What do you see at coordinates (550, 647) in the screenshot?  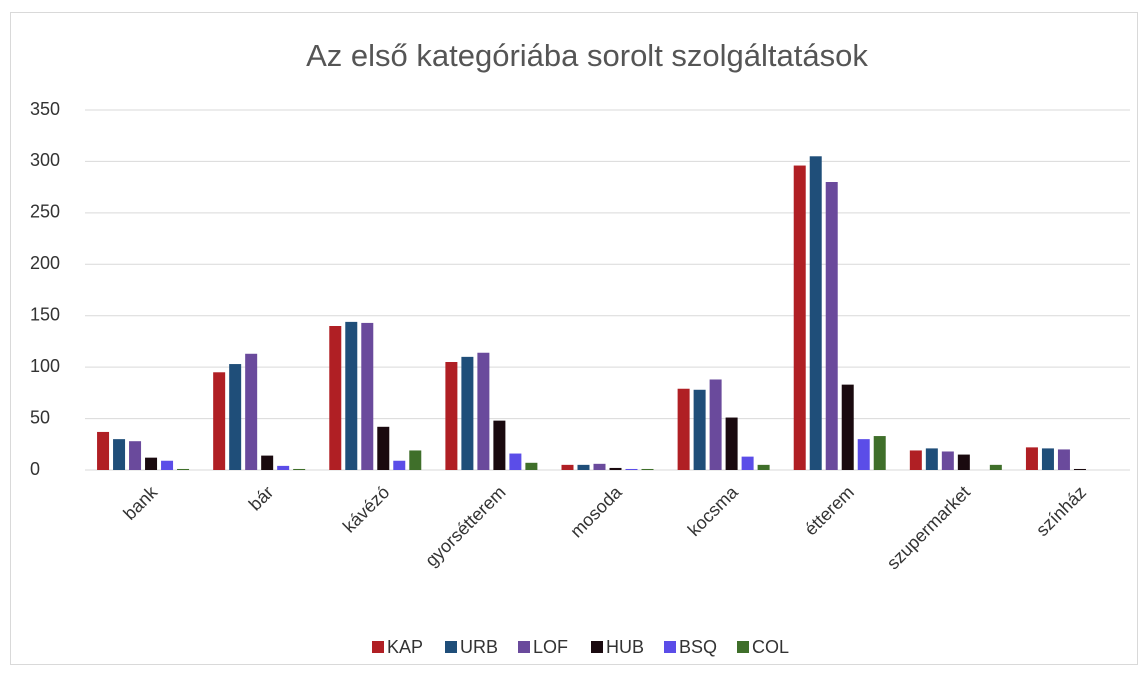 I see `legend-label: LOF` at bounding box center [550, 647].